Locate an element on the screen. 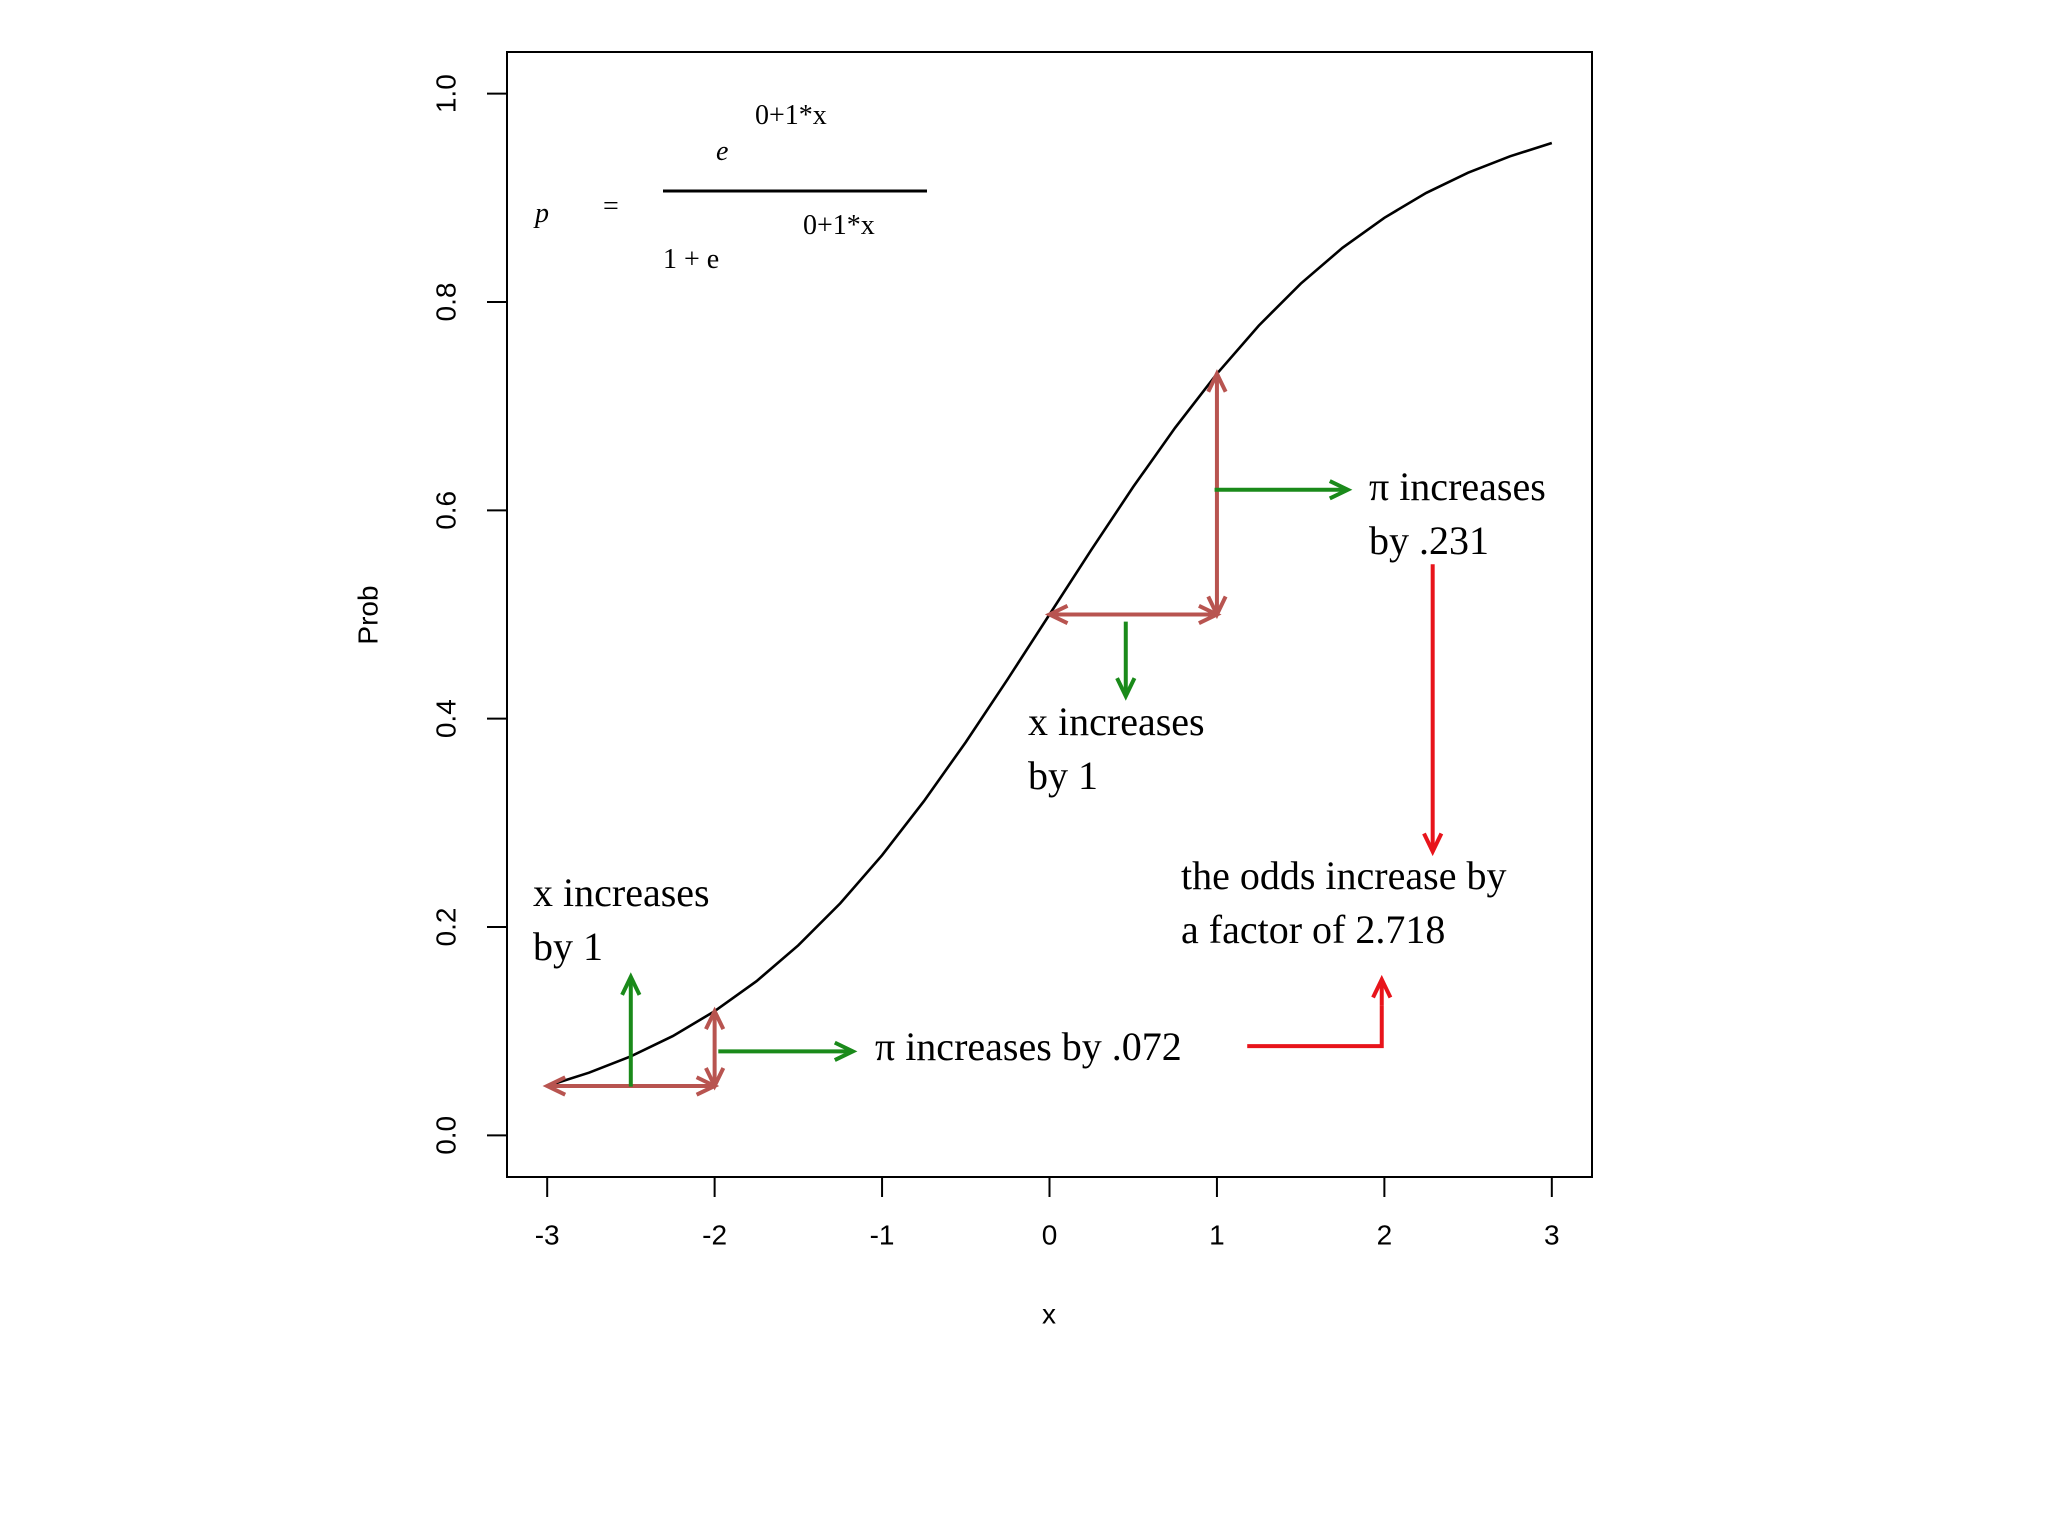  x-tick-label: 3 is located at coordinates (1552, 1234).